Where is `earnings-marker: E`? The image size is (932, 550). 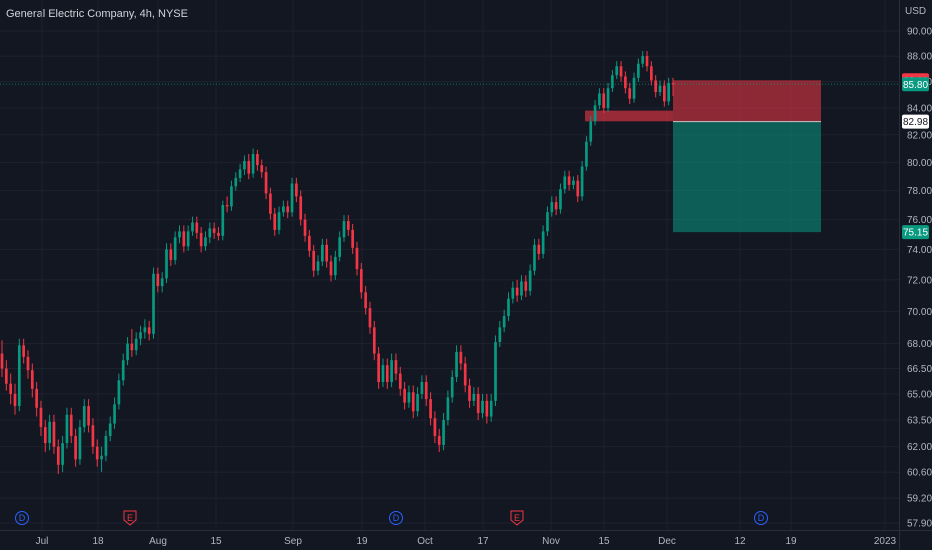 earnings-marker: E is located at coordinates (517, 518).